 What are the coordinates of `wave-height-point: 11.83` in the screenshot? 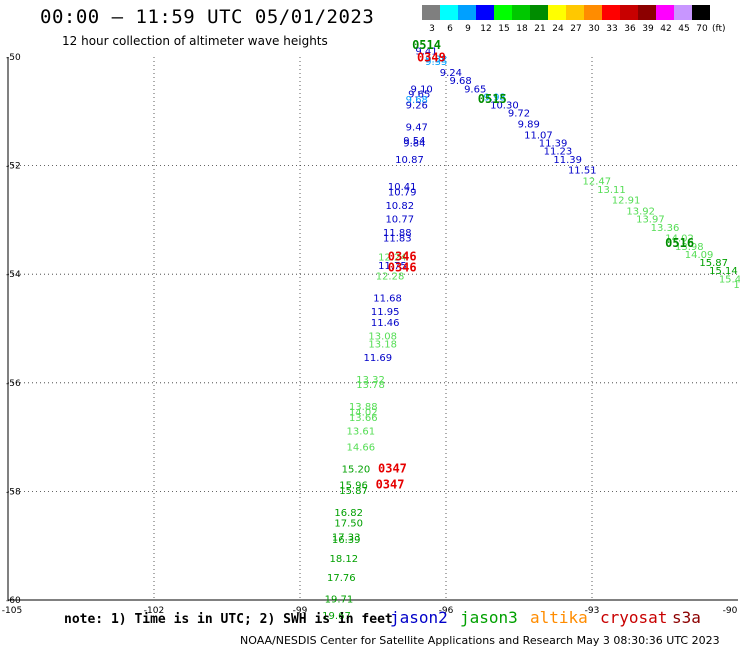 It's located at (397, 239).